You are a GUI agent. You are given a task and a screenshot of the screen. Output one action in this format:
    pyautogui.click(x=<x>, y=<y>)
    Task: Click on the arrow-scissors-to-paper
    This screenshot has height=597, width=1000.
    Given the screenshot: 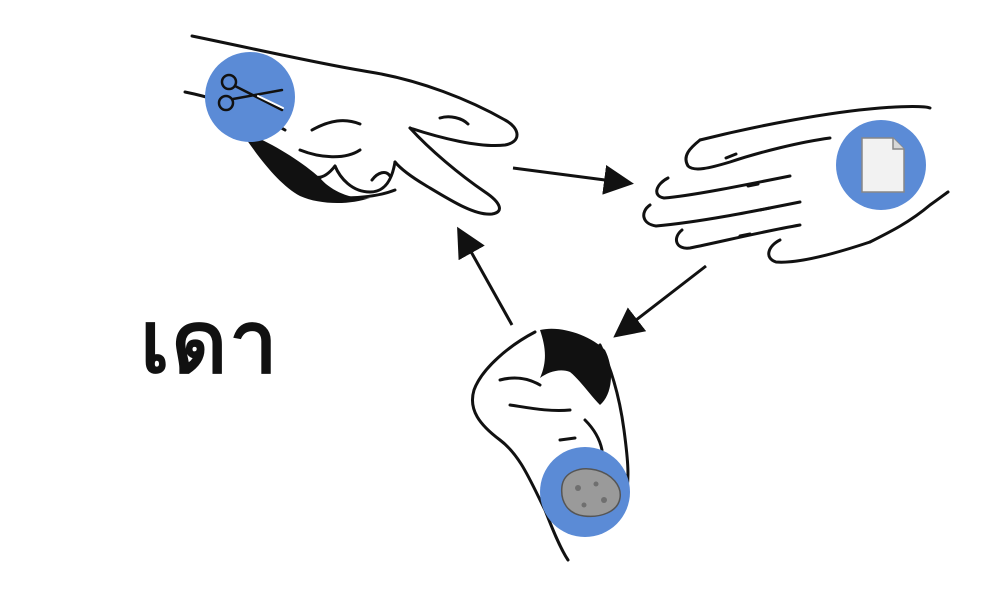 What is the action you would take?
    pyautogui.click(x=573, y=180)
    